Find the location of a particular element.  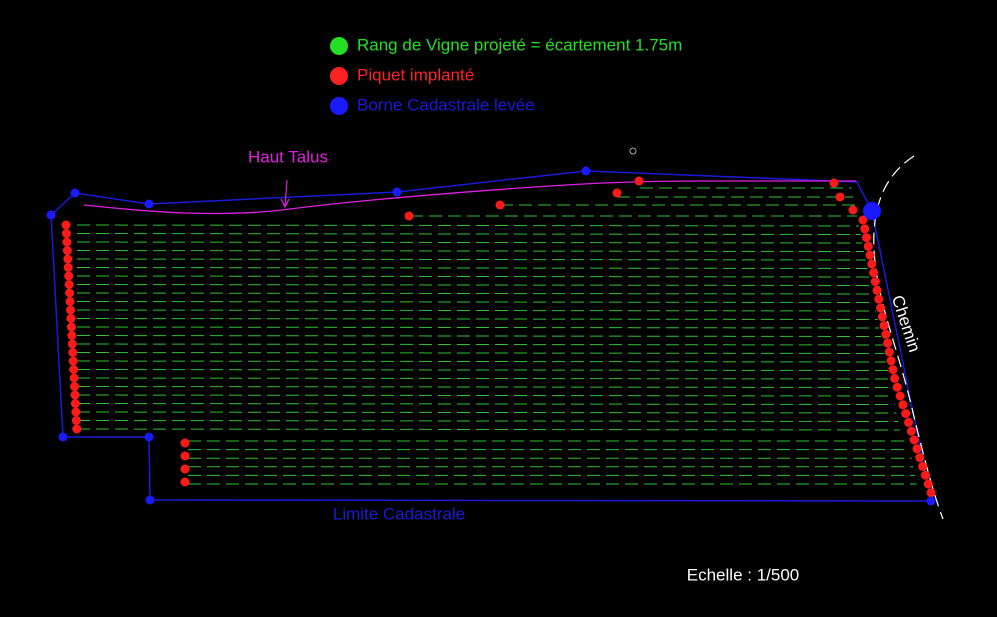

legend-label: Borne Cadastrale levée is located at coordinates (446, 104).